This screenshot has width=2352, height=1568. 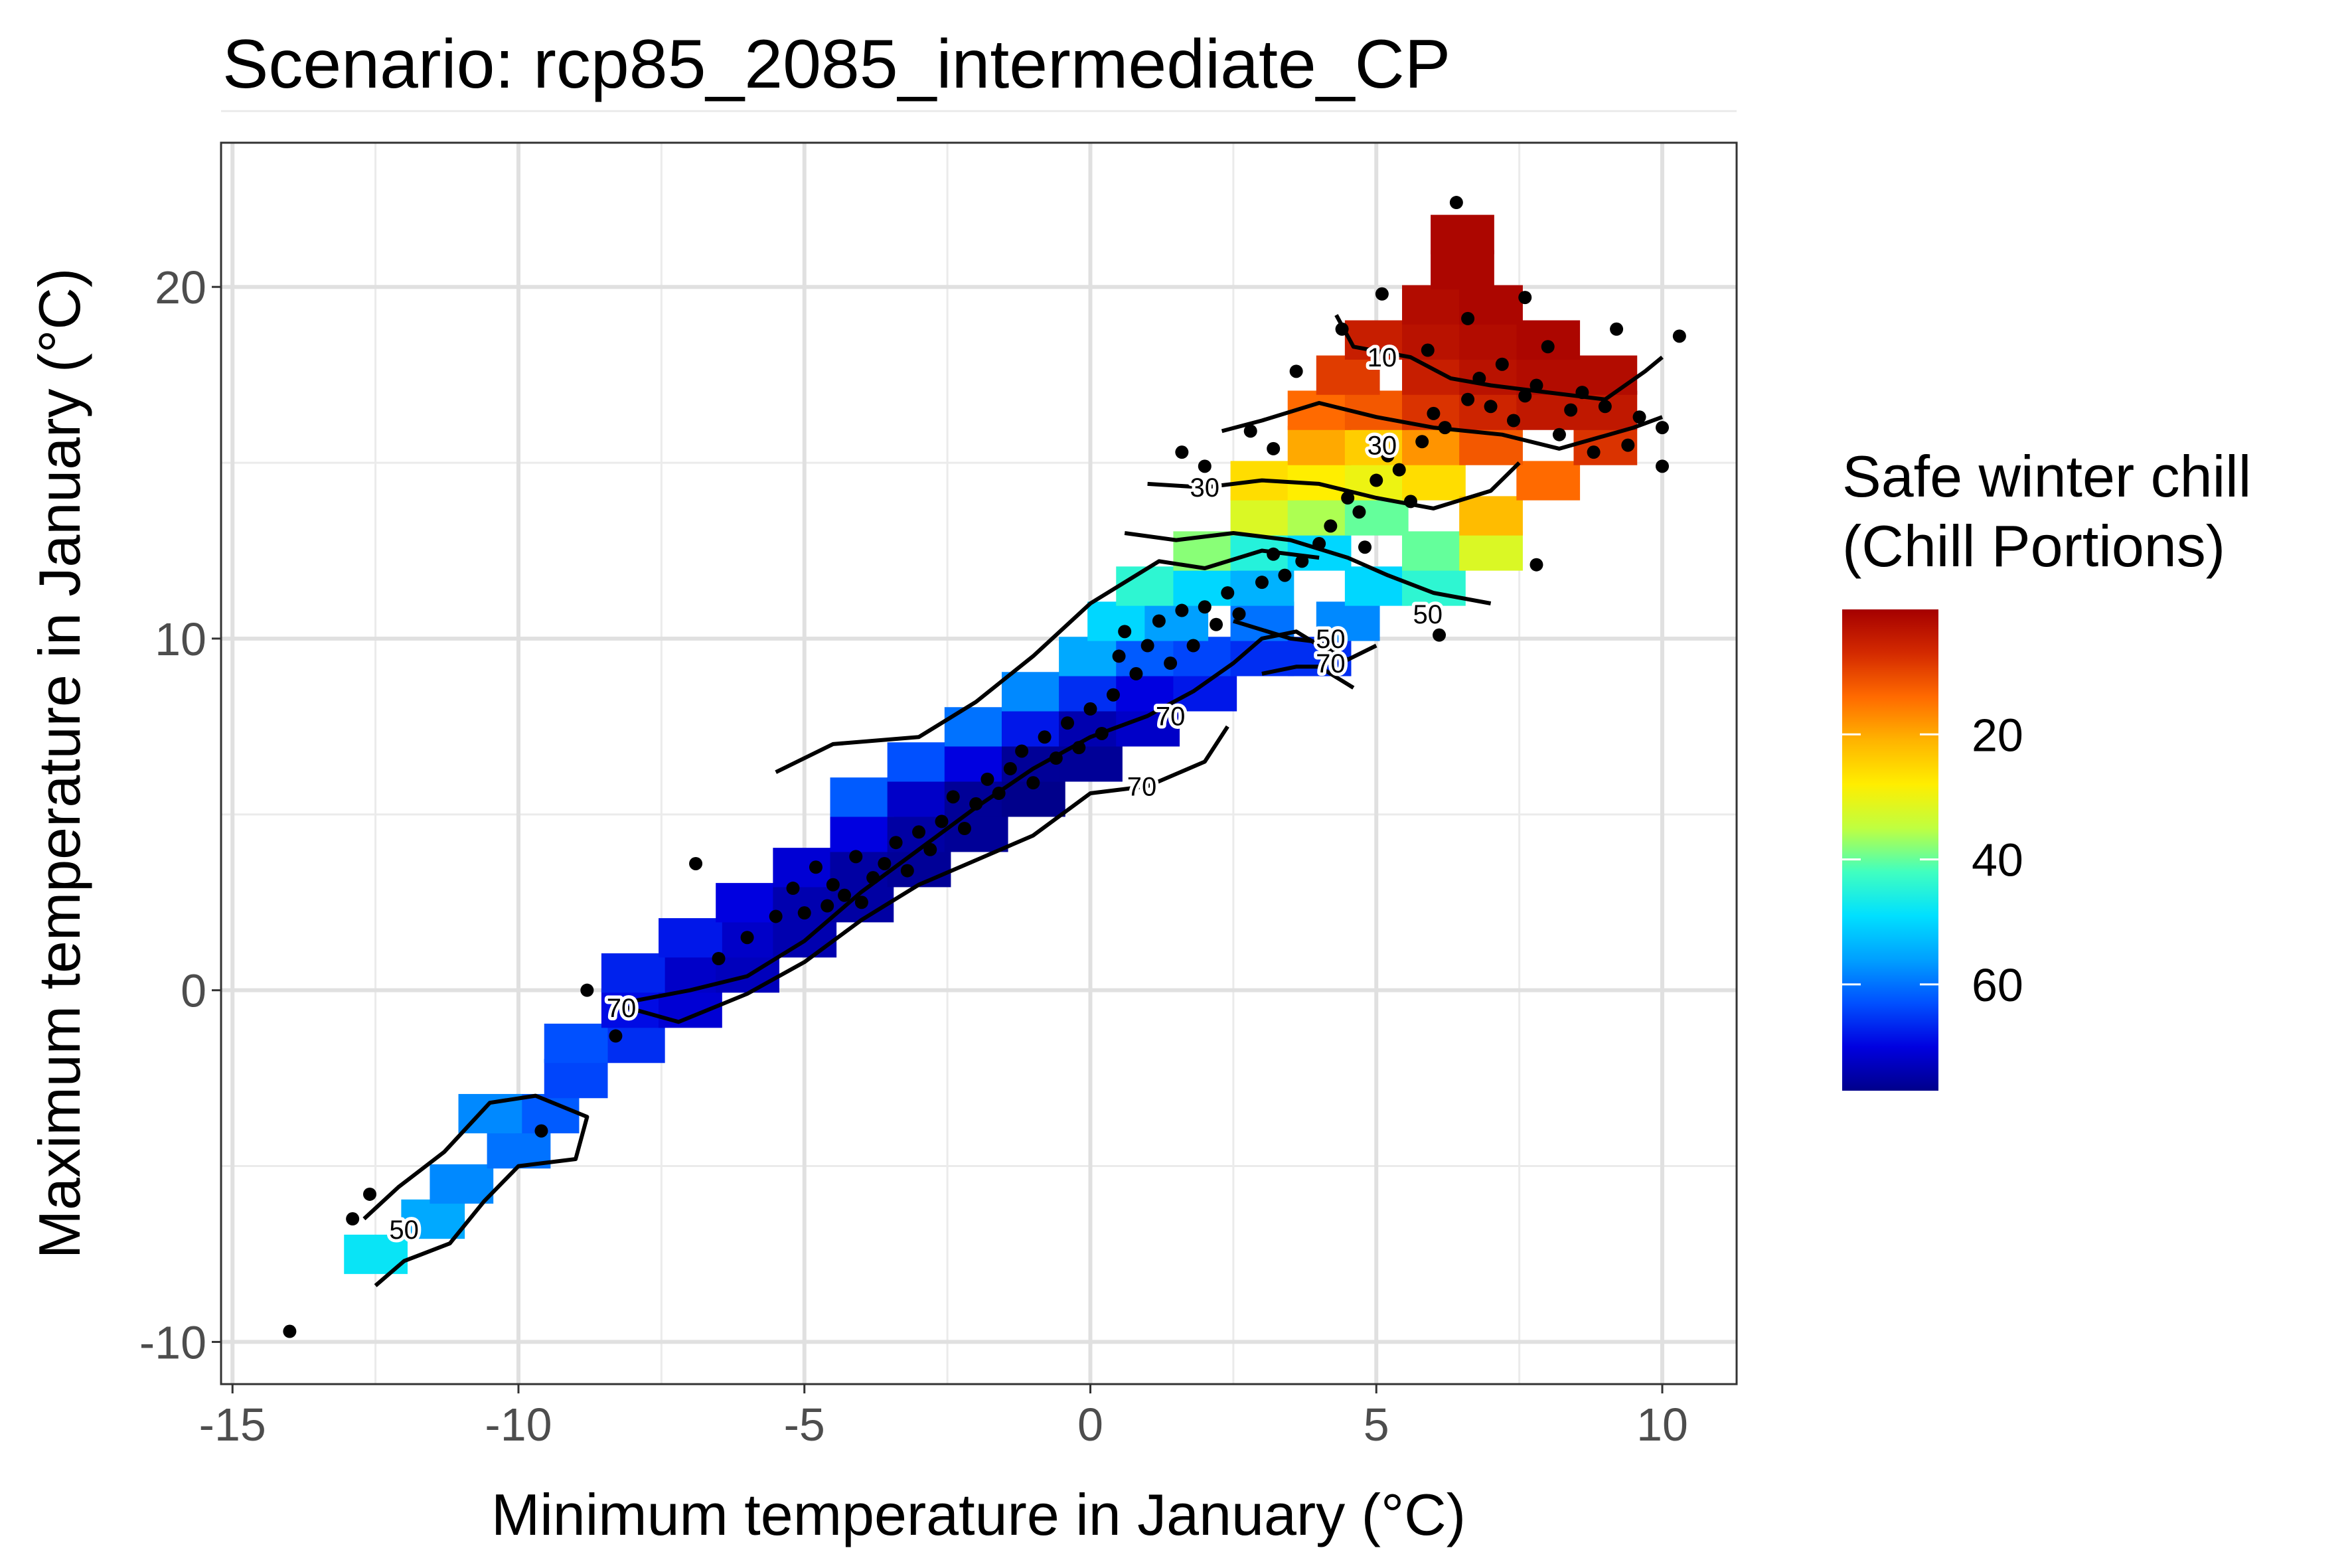 What do you see at coordinates (1090, 1425) in the screenshot?
I see `x-tick-label: 0` at bounding box center [1090, 1425].